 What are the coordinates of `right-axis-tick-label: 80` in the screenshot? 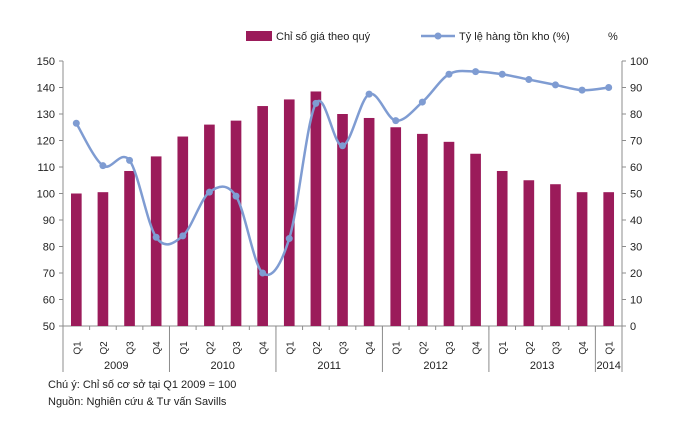 It's located at (636, 115).